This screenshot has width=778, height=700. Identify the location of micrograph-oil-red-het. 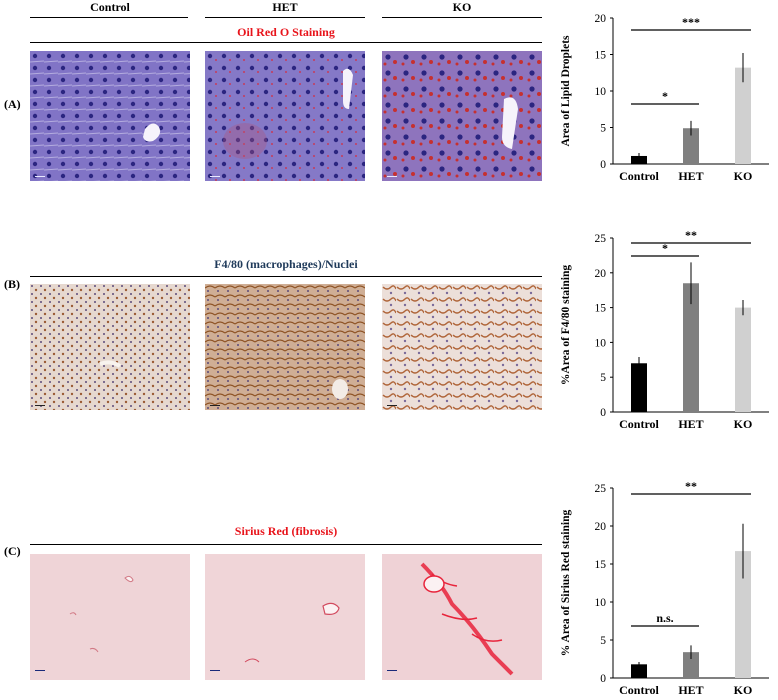
(285, 116).